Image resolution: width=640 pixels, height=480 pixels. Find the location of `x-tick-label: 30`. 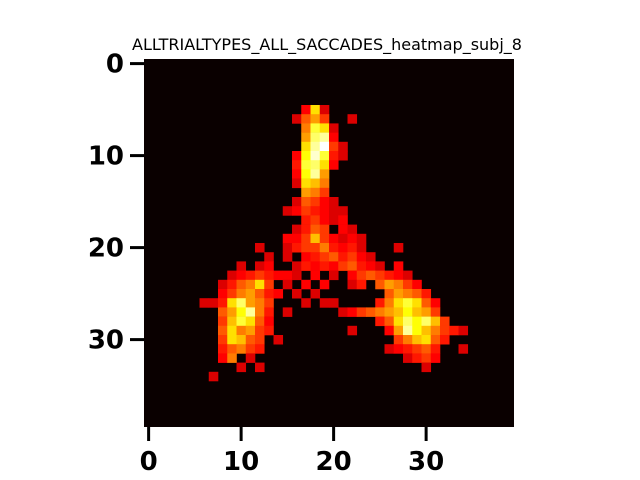

x-tick-label: 30 is located at coordinates (426, 462).